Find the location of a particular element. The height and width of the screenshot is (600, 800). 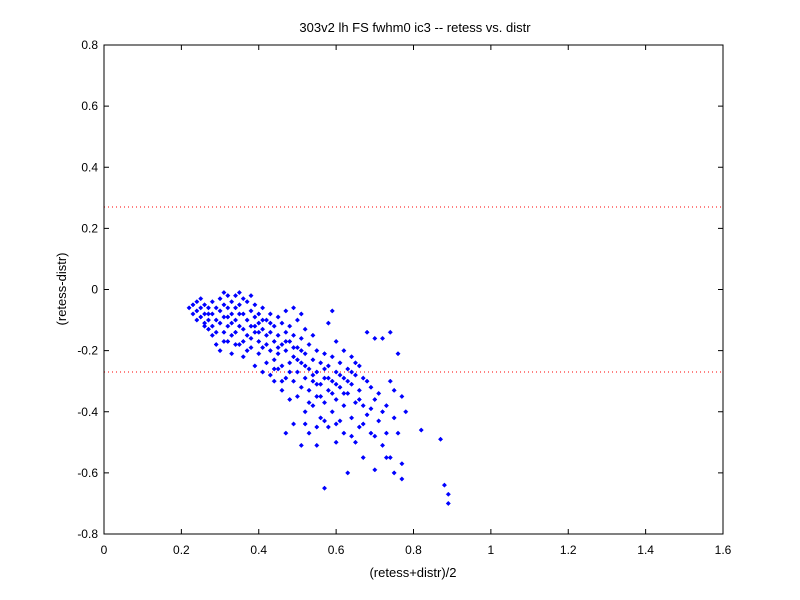

y-tick-label: 0.2 is located at coordinates (89, 228).